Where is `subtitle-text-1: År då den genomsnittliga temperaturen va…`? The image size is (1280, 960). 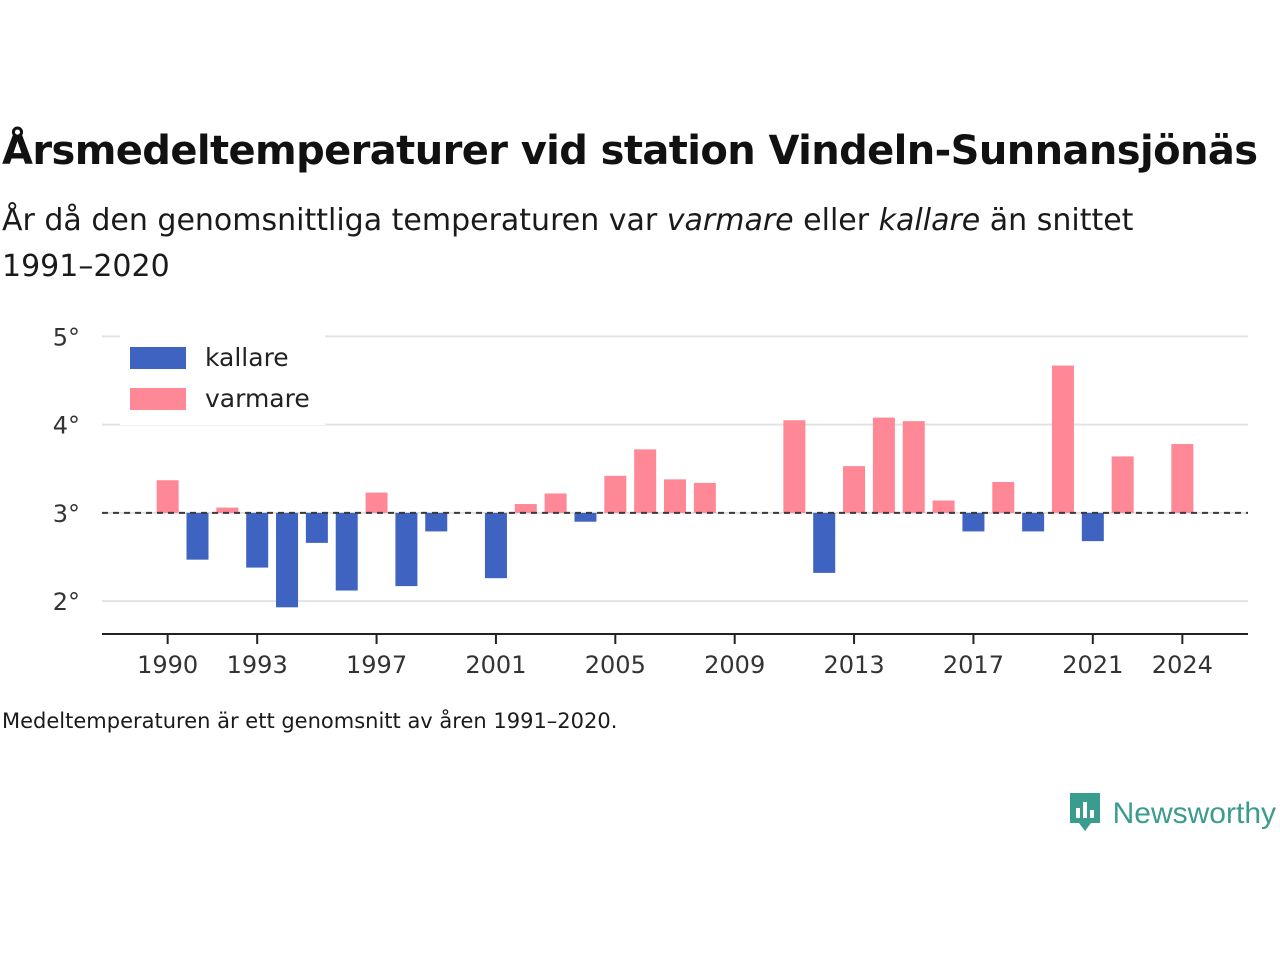 subtitle-text-1: År då den genomsnittliga temperaturen va… is located at coordinates (334, 220).